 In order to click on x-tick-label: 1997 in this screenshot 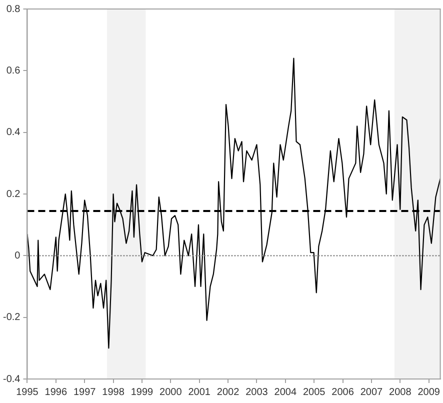, I will do `click(84, 392)`.